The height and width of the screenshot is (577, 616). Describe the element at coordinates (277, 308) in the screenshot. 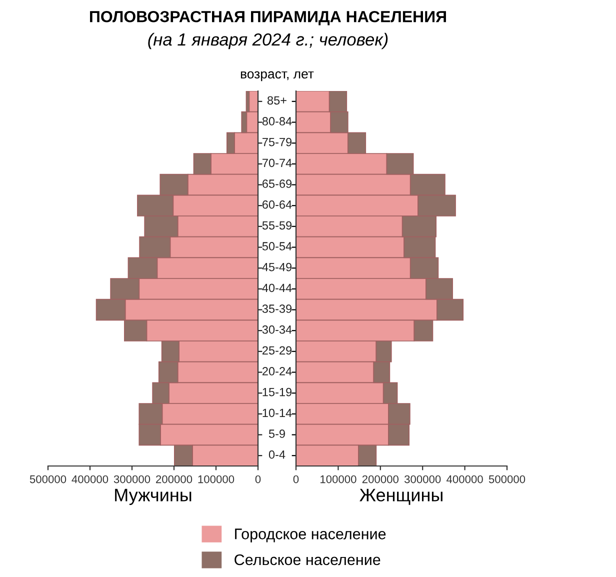

I see `y-tick-label: 35-39` at that location.